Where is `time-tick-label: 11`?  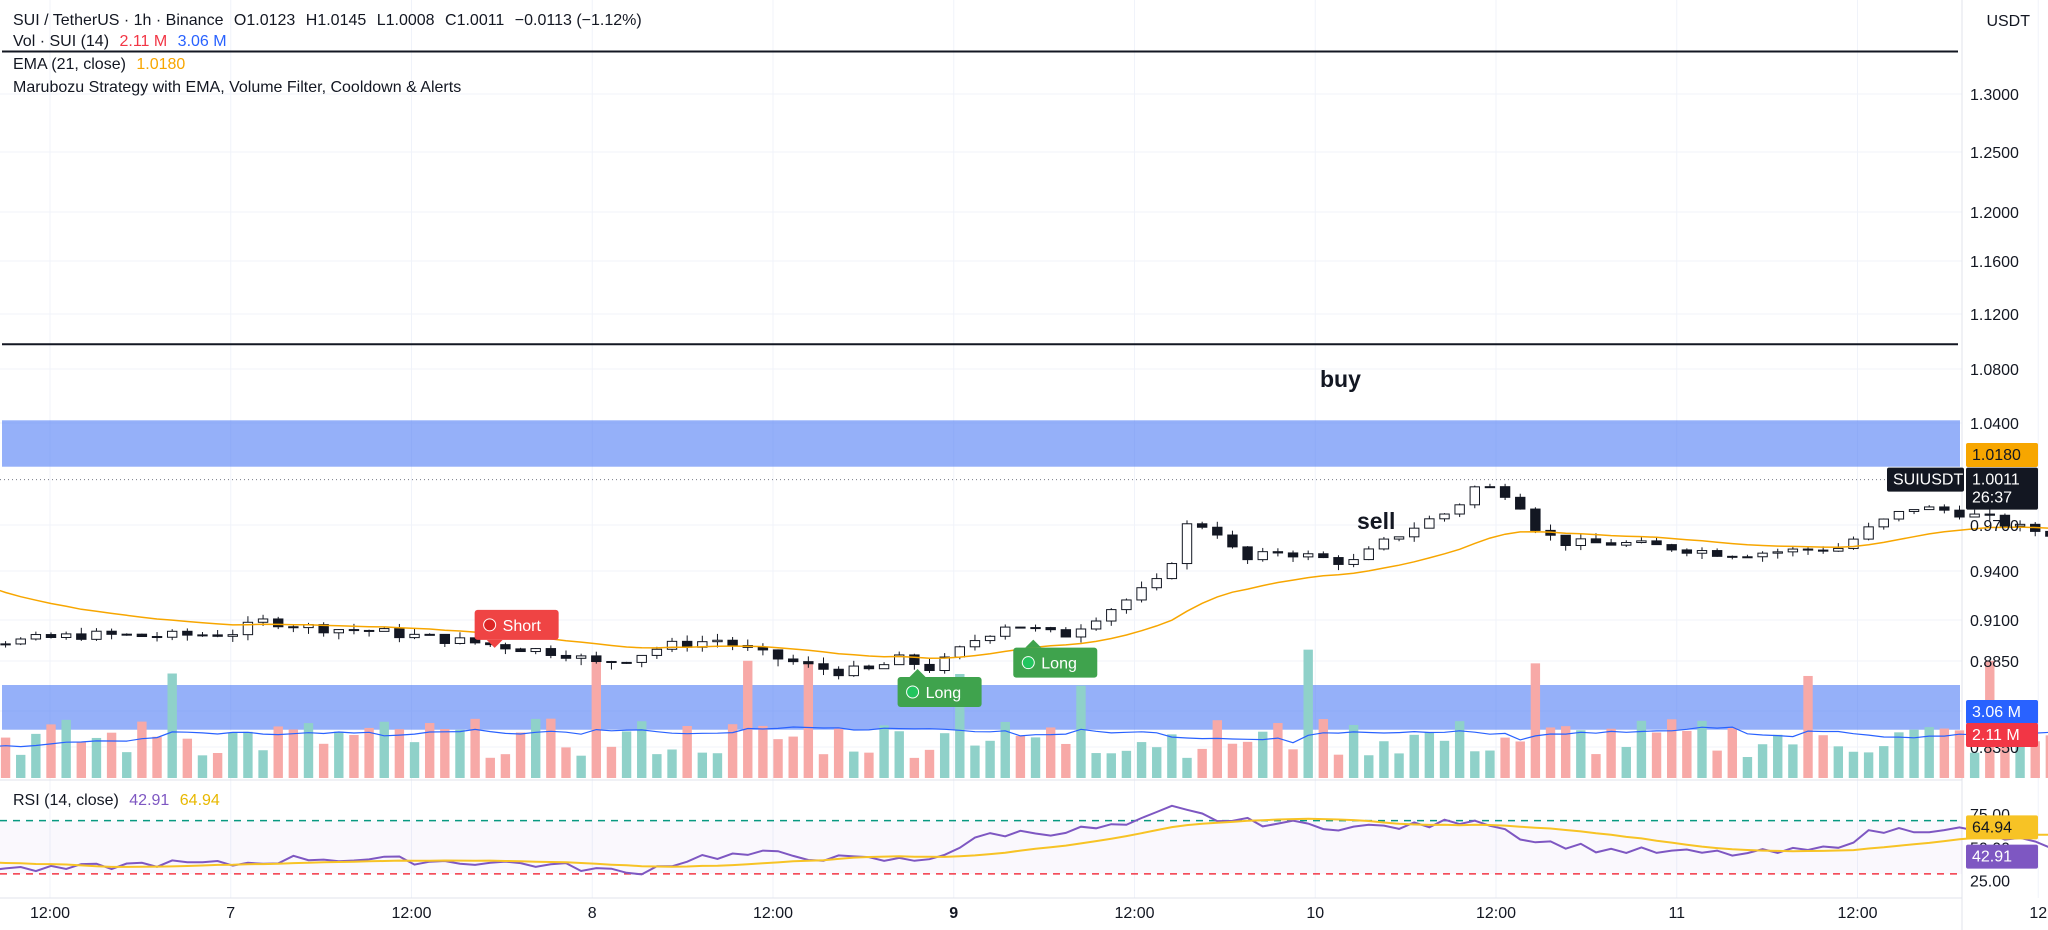 time-tick-label: 11 is located at coordinates (1676, 913).